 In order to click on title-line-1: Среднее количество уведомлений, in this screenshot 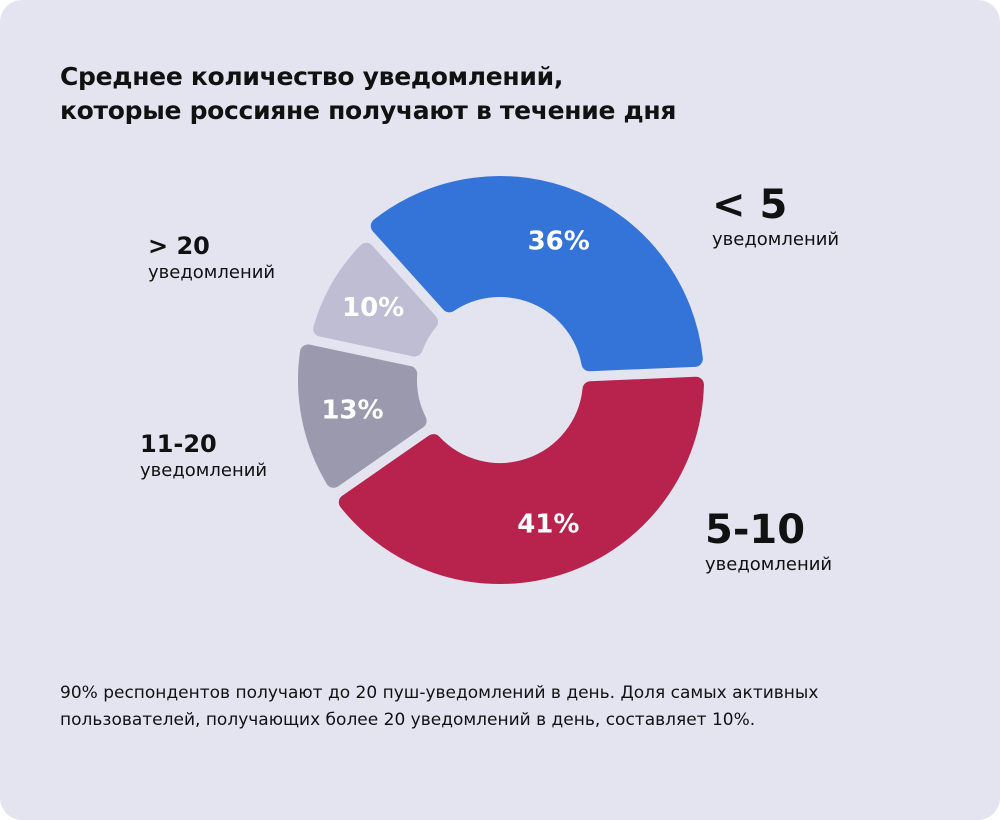, I will do `click(312, 76)`.